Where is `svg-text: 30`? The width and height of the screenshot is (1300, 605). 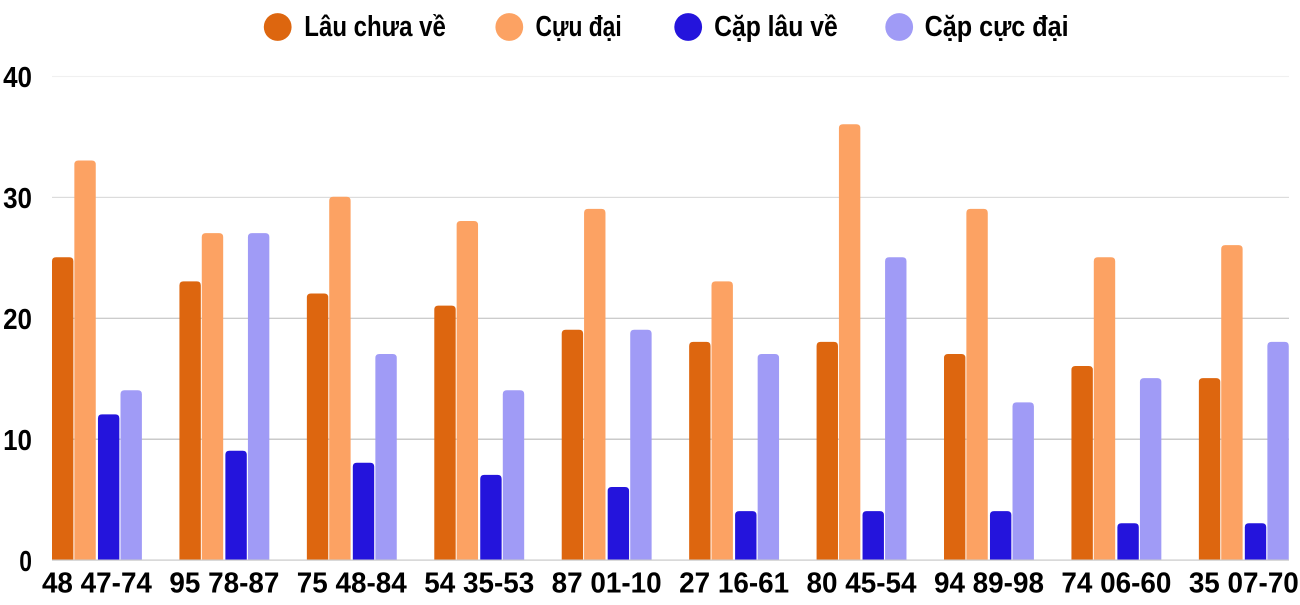
svg-text: 30 is located at coordinates (17, 199).